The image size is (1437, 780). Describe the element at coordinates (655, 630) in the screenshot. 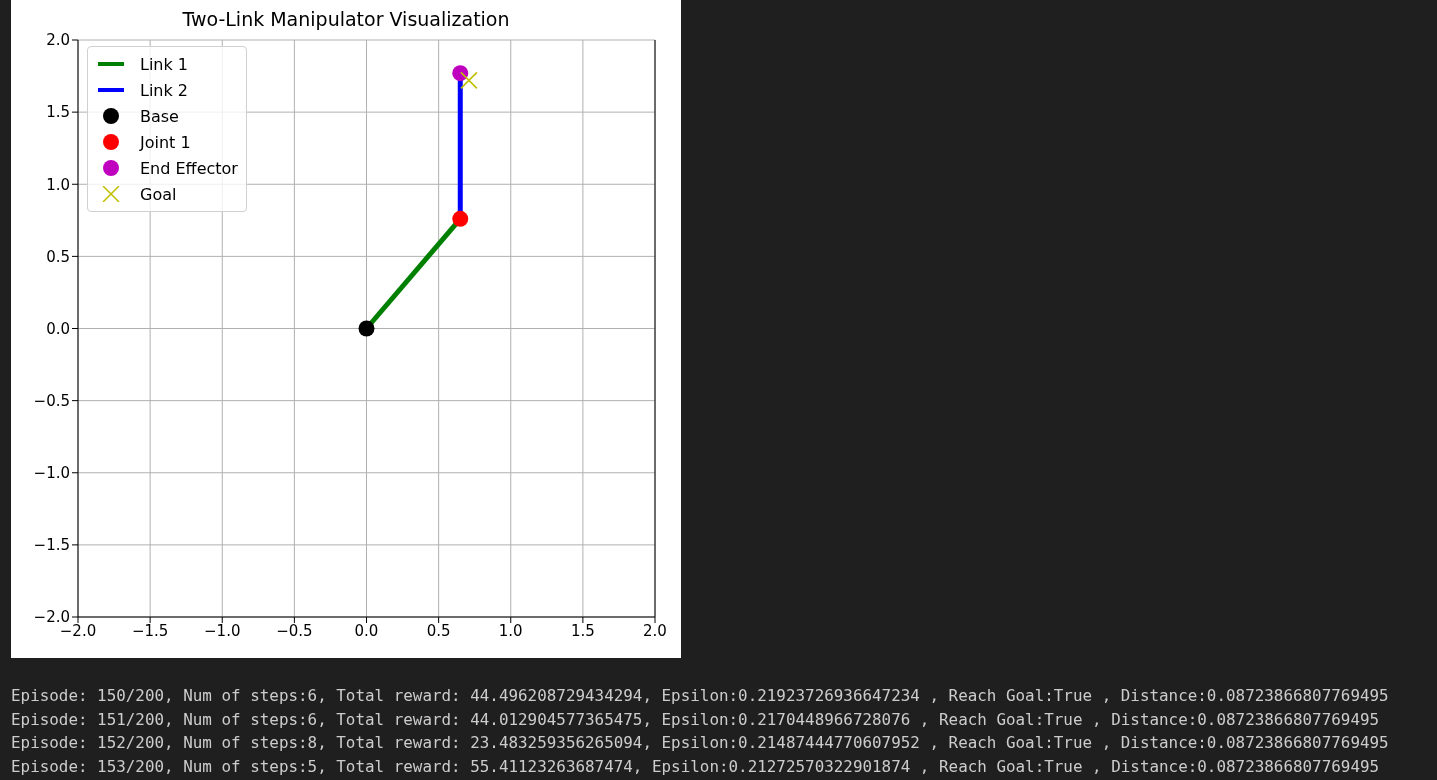

I see `x-tick-label: 2.0` at that location.